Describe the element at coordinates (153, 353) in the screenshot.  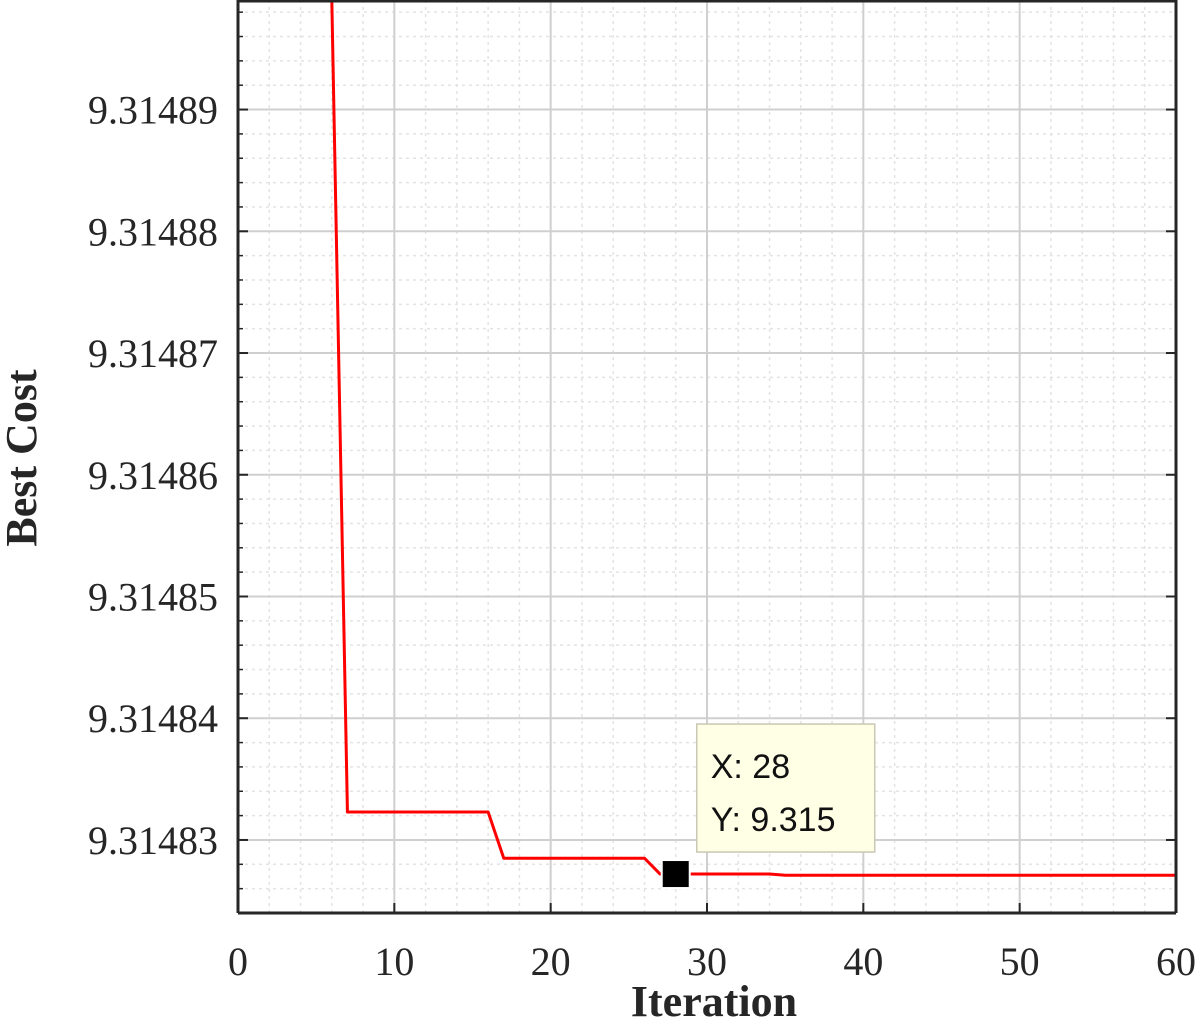
I see `y-tick-label: 9.31487` at that location.